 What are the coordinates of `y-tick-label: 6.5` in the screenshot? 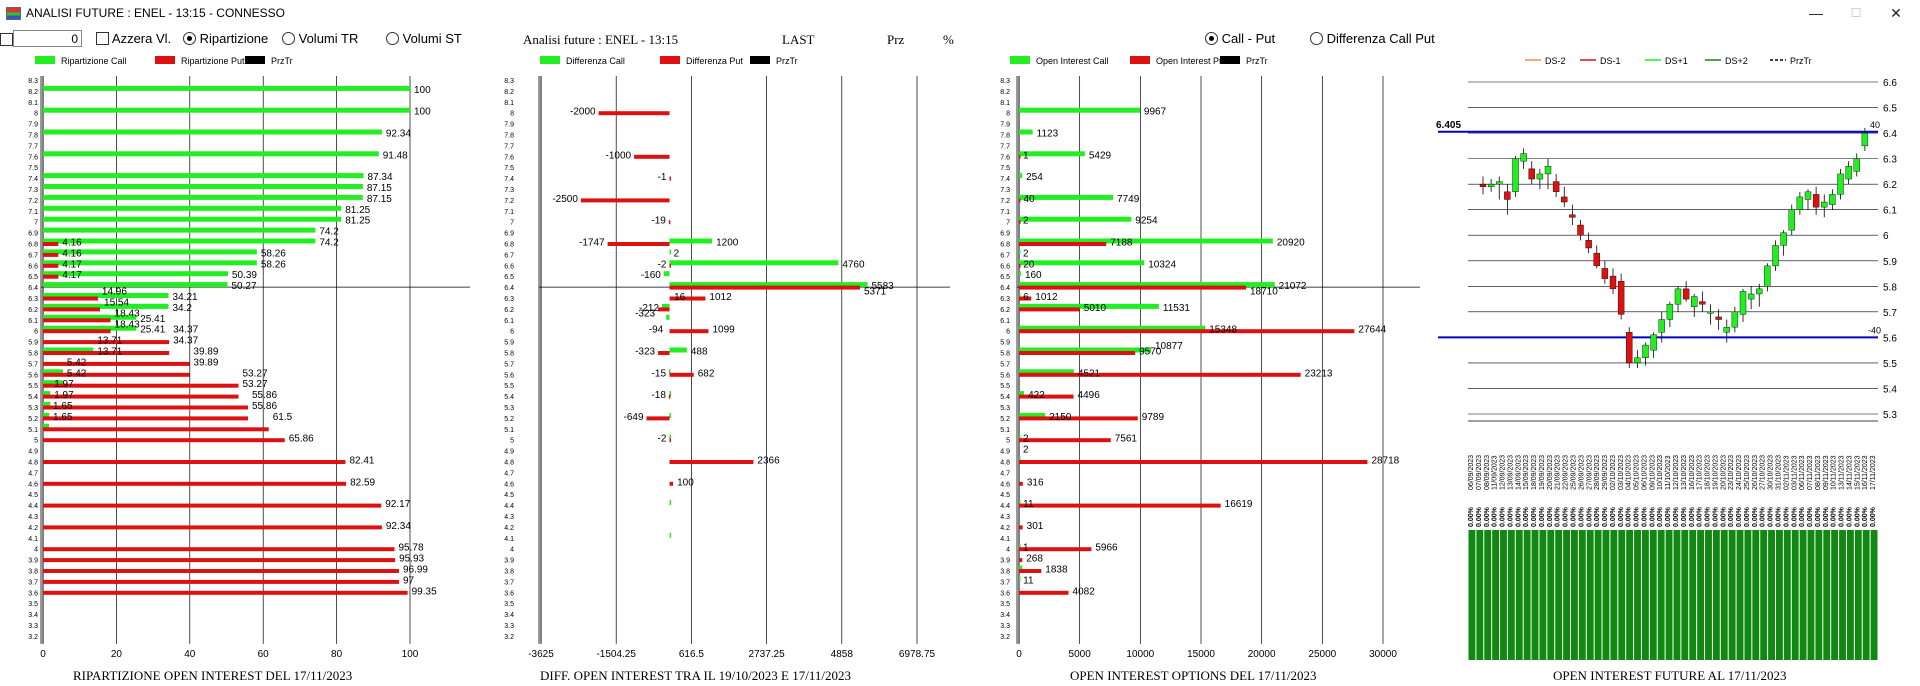 It's located at (33, 277).